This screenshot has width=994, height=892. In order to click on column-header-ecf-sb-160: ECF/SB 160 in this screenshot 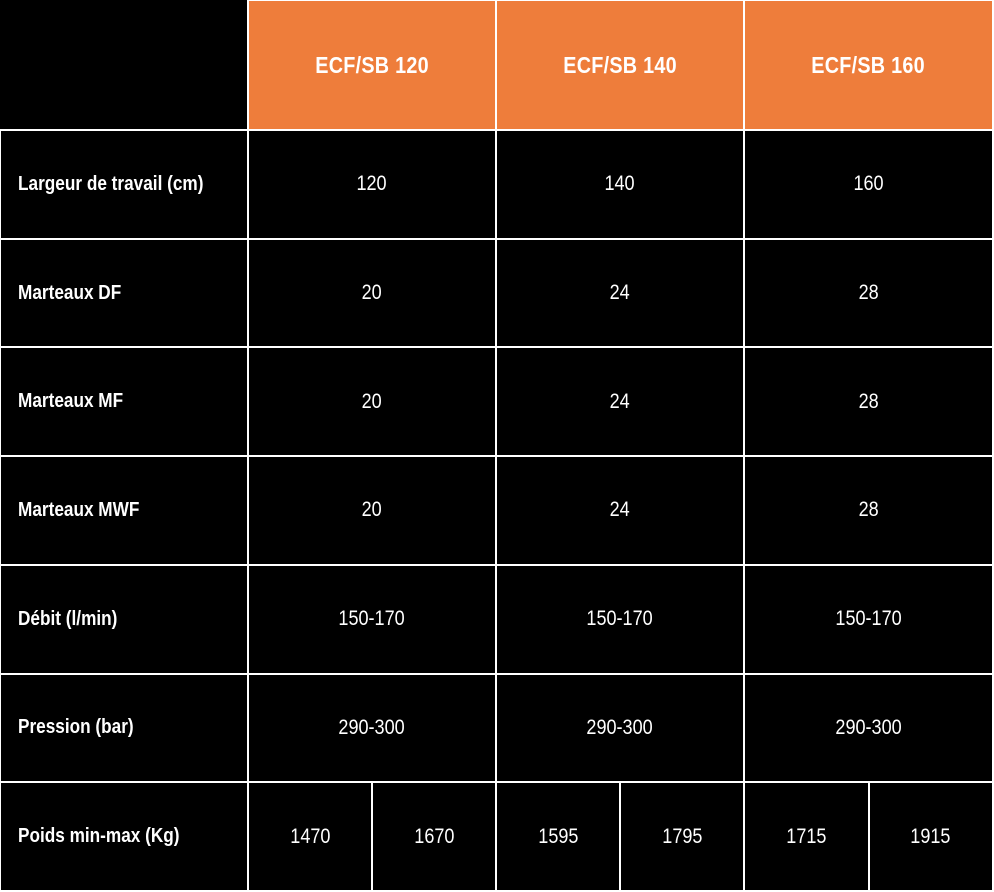, I will do `click(869, 65)`.